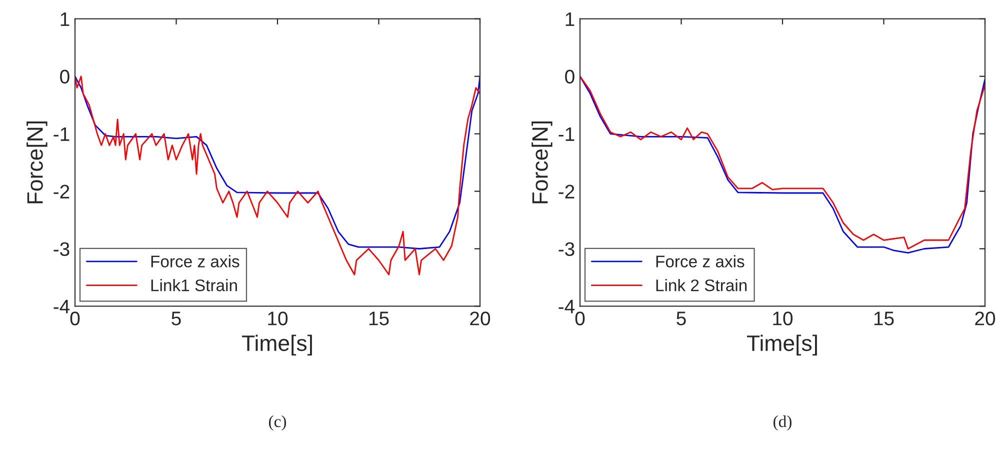 The image size is (1000, 449). I want to click on legend-label: Link 2 Strain, so click(701, 285).